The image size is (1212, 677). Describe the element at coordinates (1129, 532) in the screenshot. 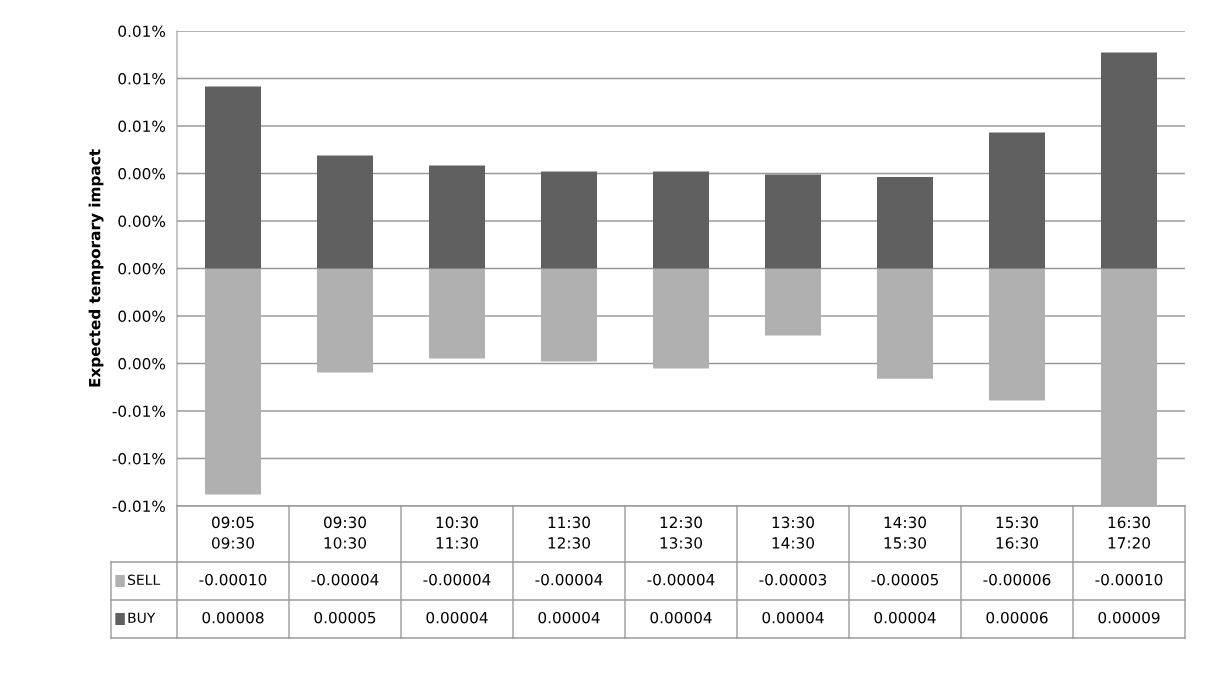

I see `x-tick-label: 16:30 17:20` at that location.